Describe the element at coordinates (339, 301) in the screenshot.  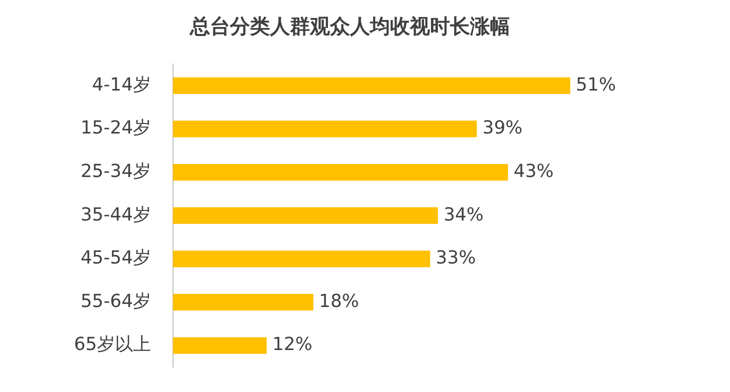
I see `data-label: 18%` at that location.